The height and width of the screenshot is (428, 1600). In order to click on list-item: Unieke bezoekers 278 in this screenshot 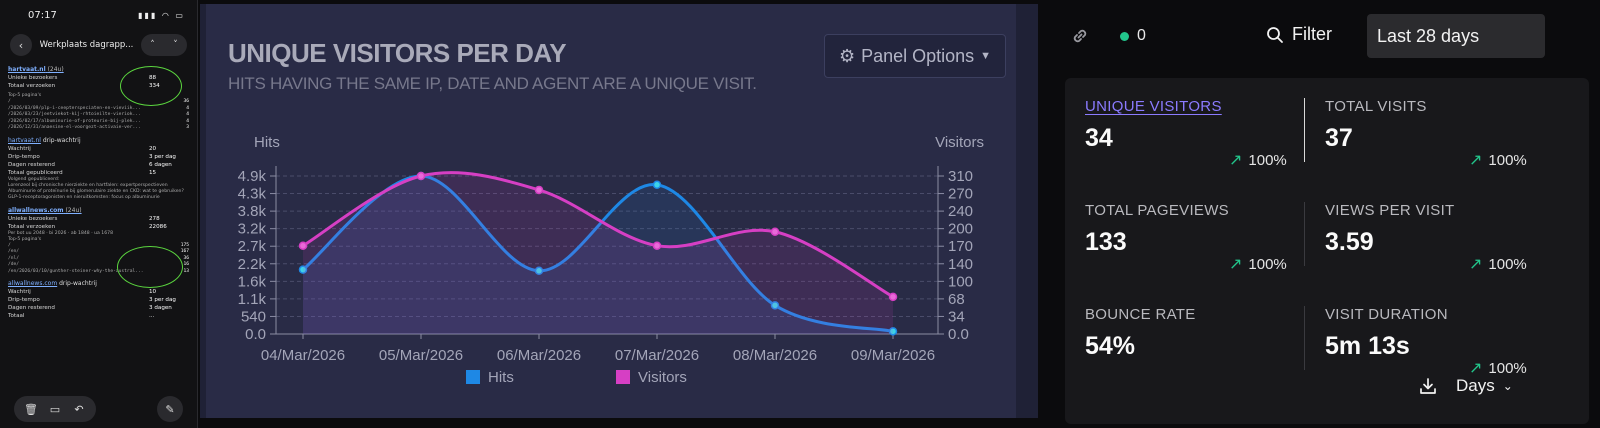, I will do `click(98, 219)`.